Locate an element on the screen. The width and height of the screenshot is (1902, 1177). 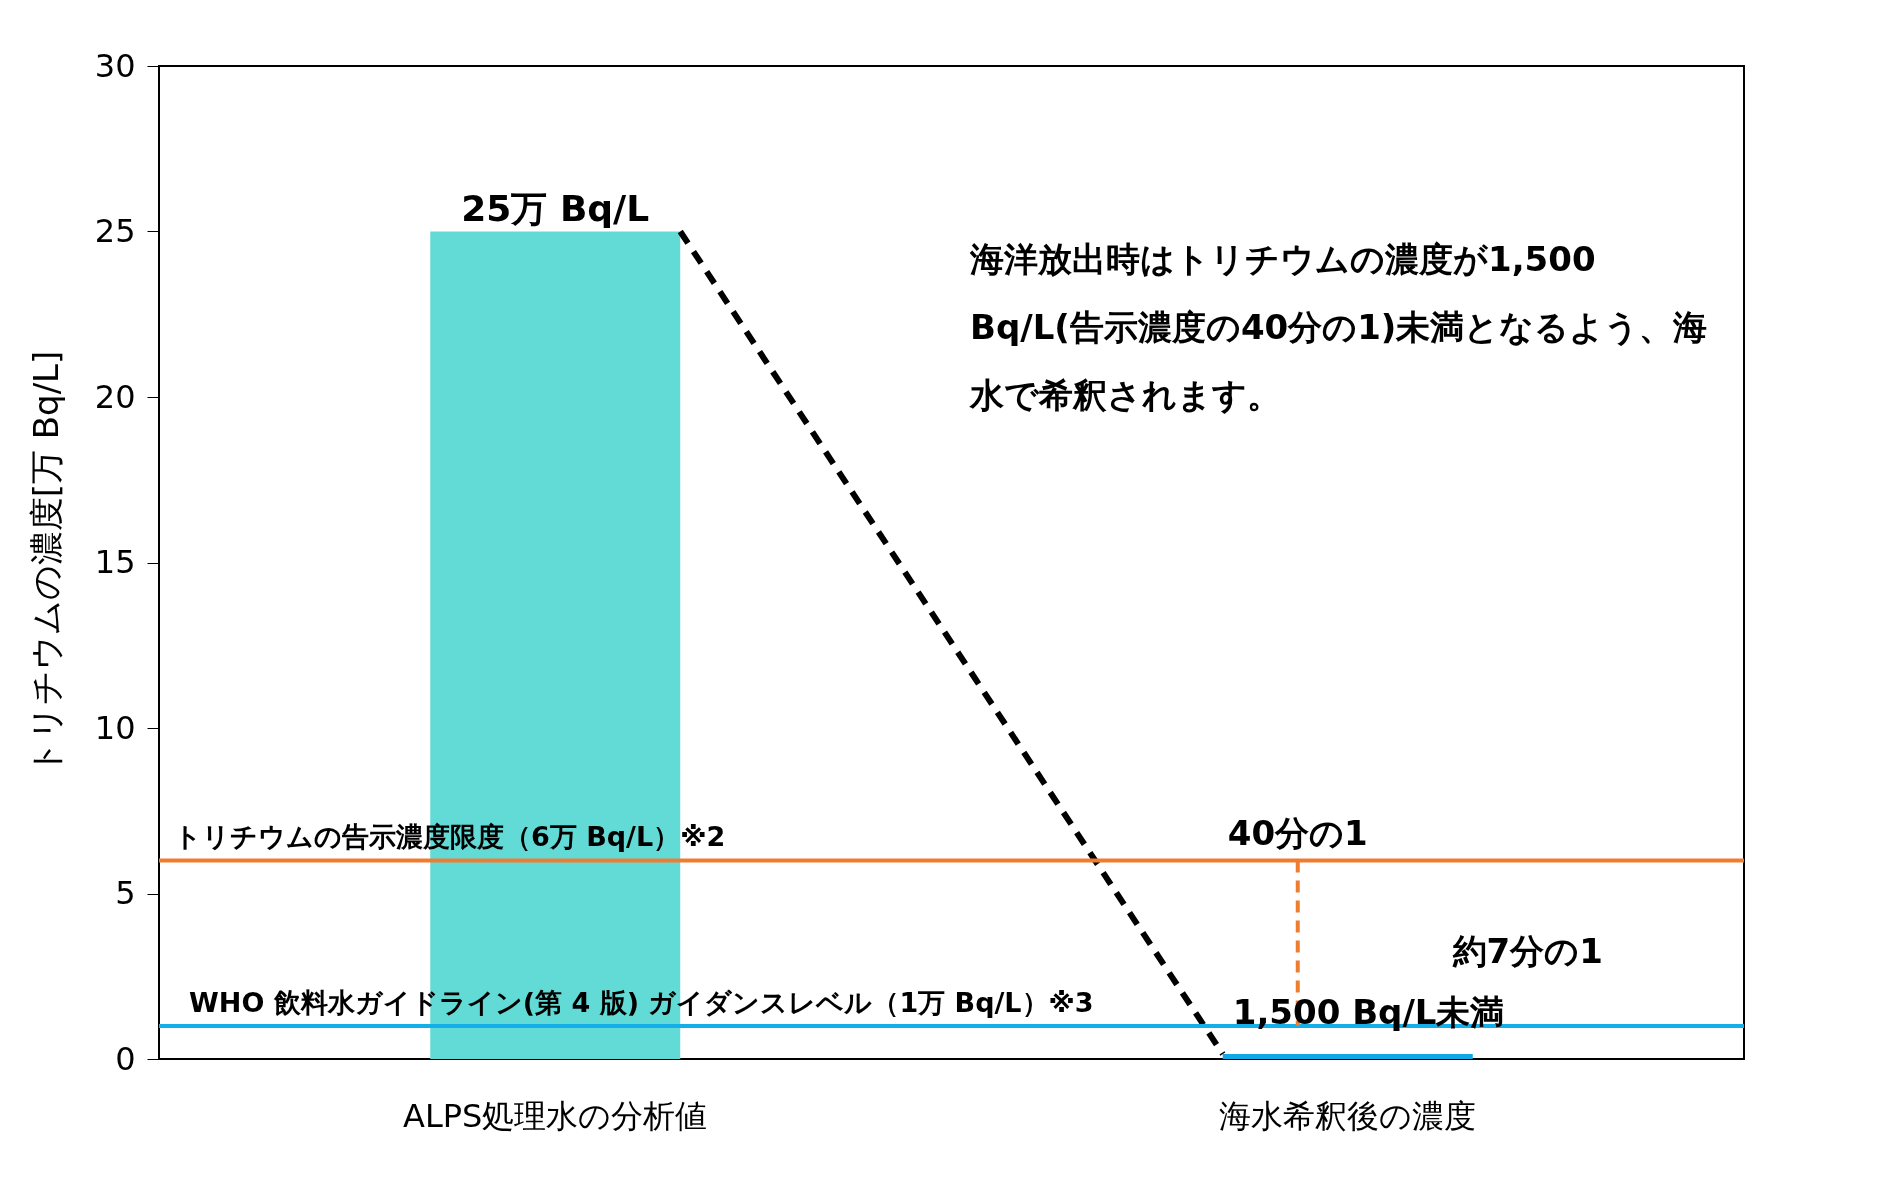
annotation: 40分の1 is located at coordinates (1297, 833).